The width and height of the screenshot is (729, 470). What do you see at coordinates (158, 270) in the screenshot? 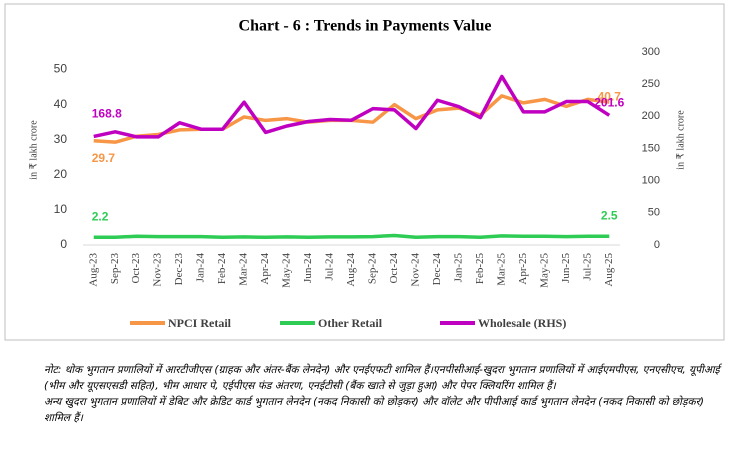
I see `x-tick-label: Nov-23` at bounding box center [158, 270].